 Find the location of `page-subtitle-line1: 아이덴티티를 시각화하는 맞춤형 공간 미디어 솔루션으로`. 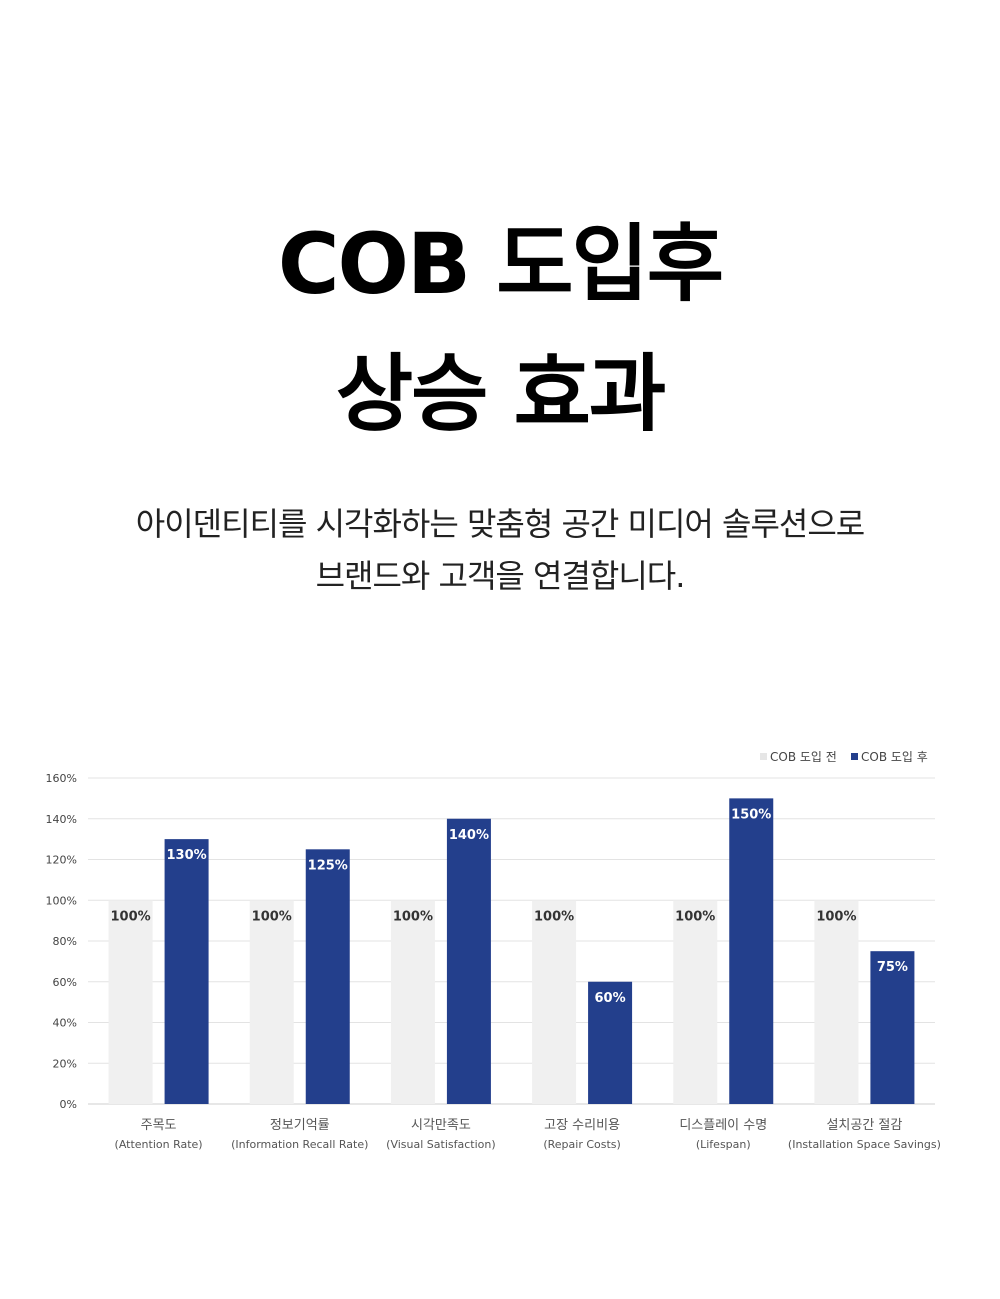

page-subtitle-line1: 아이덴티티를 시각화하는 맞춤형 공간 미디어 솔루션으로 is located at coordinates (500, 524).